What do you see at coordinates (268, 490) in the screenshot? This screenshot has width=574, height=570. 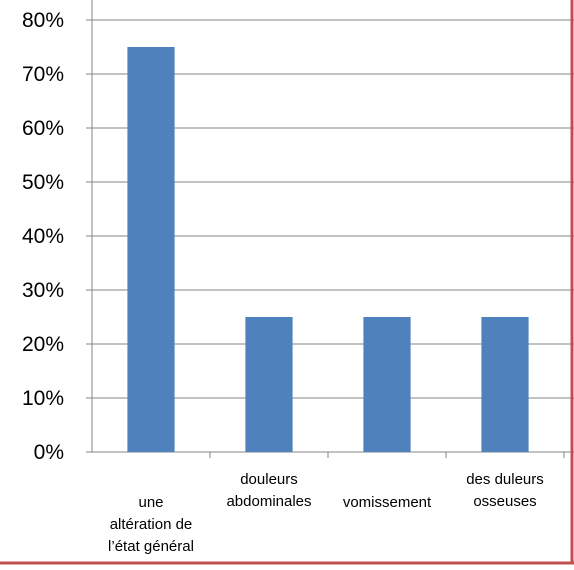 I see `x-tick-label: douleurs abdominales` at bounding box center [268, 490].